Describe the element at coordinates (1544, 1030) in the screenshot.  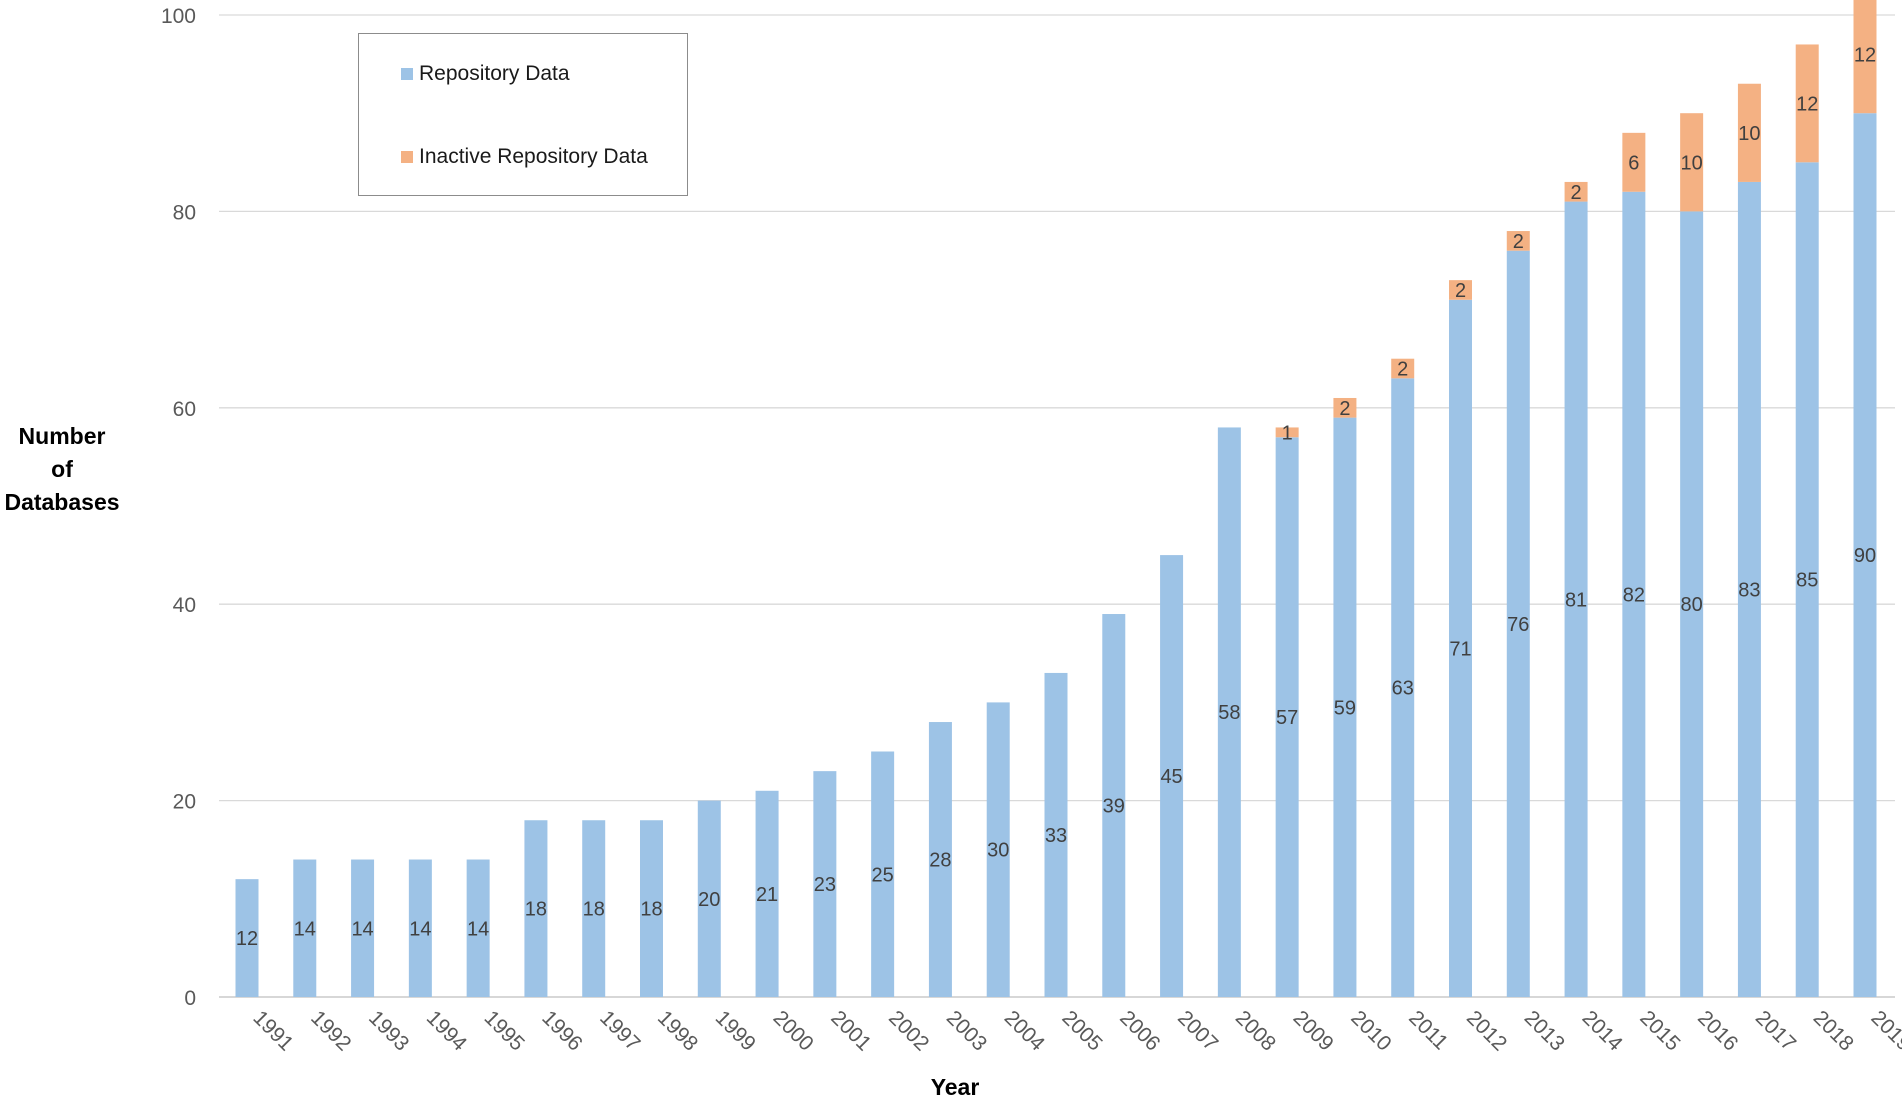
I see `x-tick-label: 2013` at that location.